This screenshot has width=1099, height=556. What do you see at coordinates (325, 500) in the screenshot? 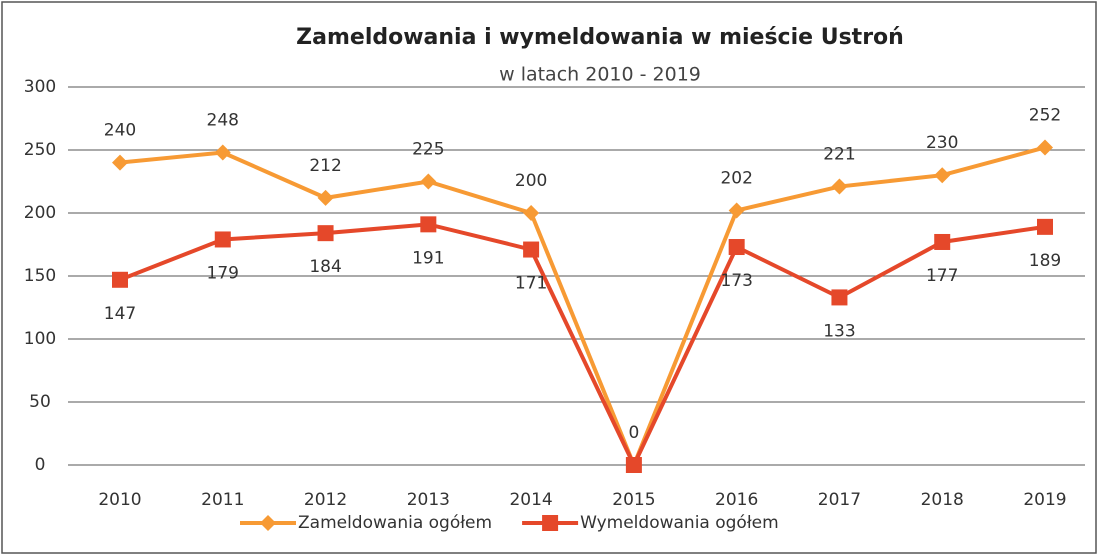
I see `x-tick-label: 2012` at bounding box center [325, 500].